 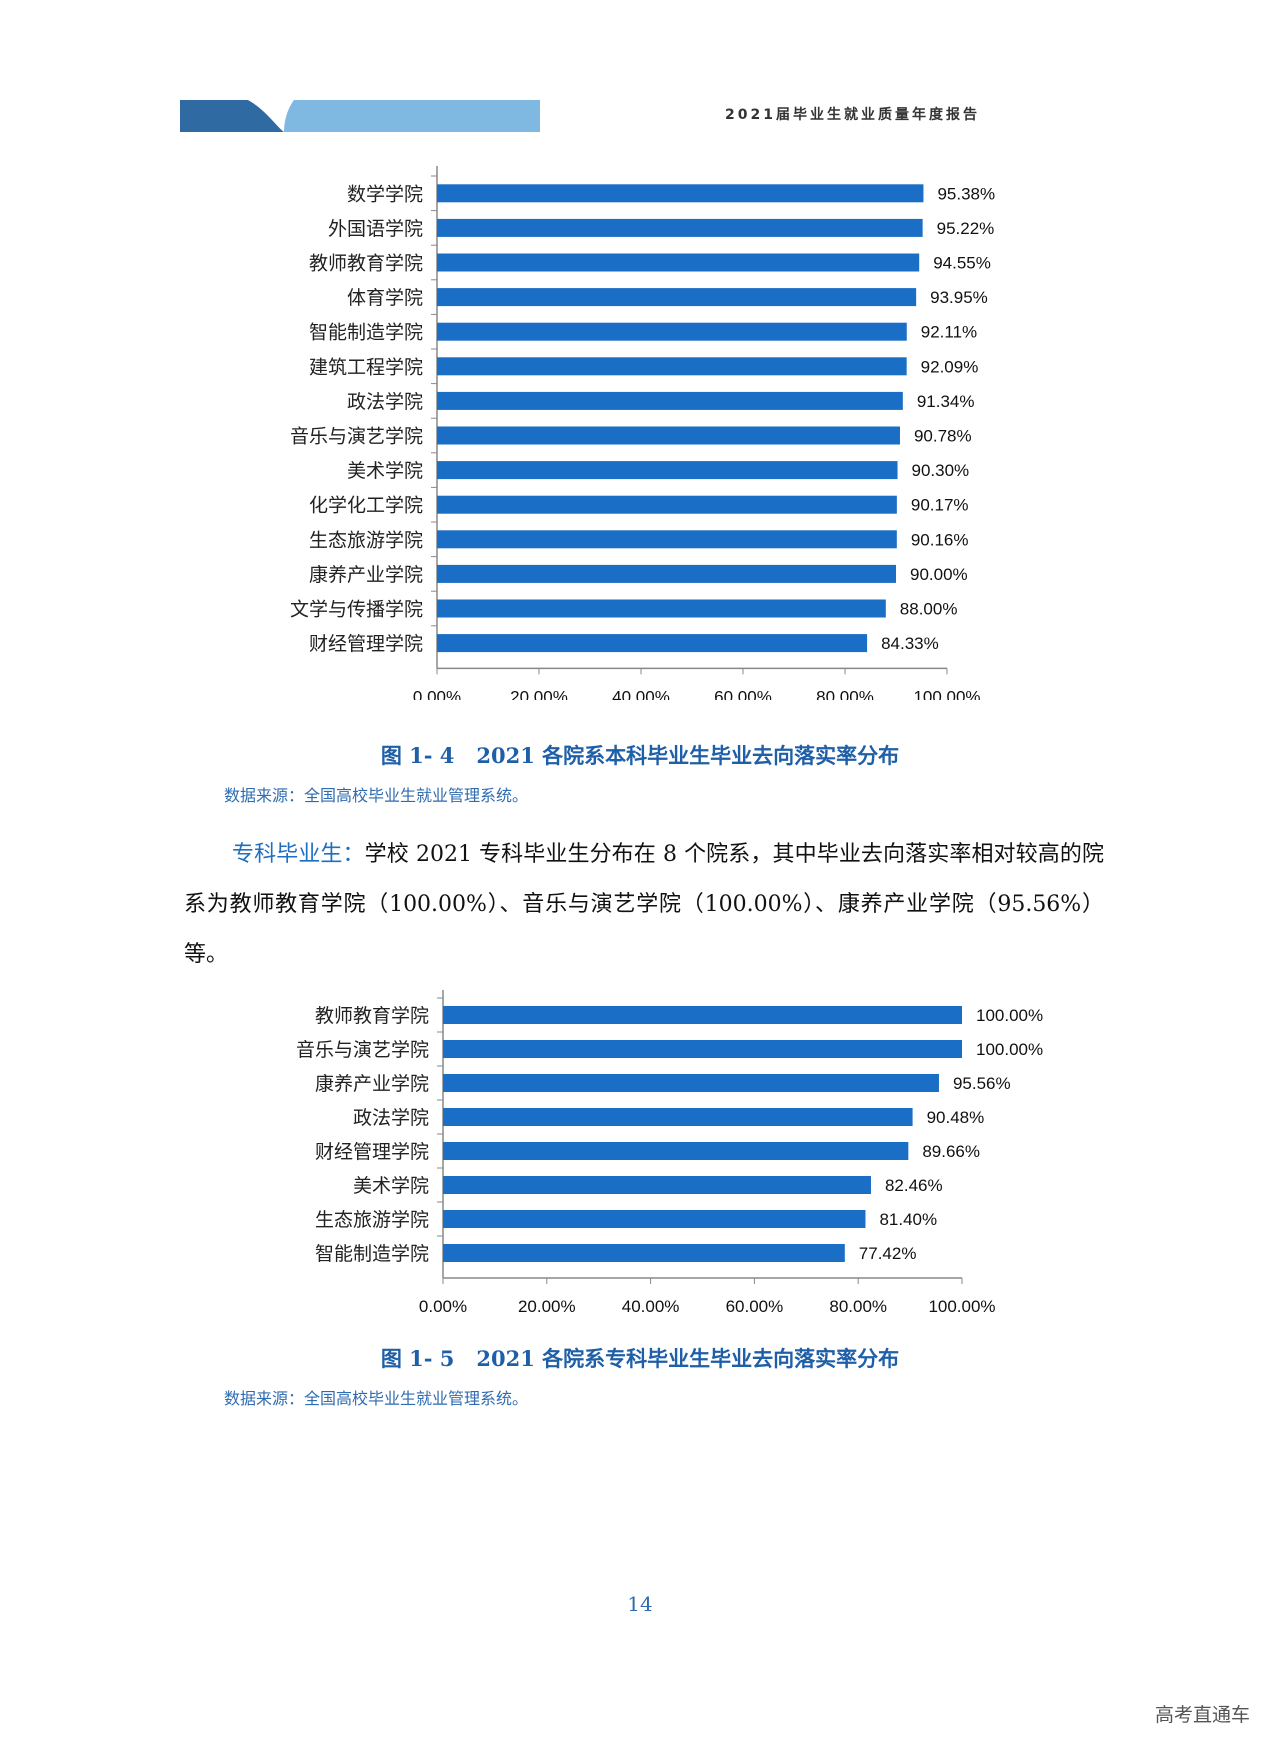 I want to click on chart2-x-tick-label: 100.00%, so click(x=961, y=1306).